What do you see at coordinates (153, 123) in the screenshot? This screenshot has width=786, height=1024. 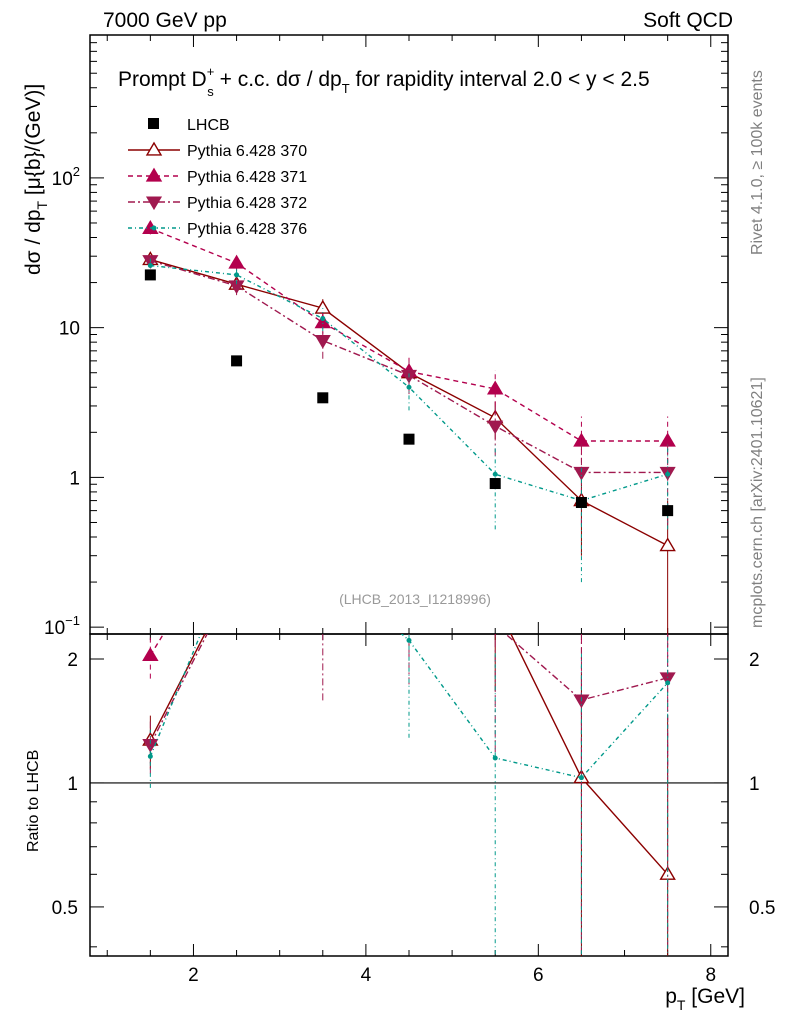 I see `legend-marker-data` at bounding box center [153, 123].